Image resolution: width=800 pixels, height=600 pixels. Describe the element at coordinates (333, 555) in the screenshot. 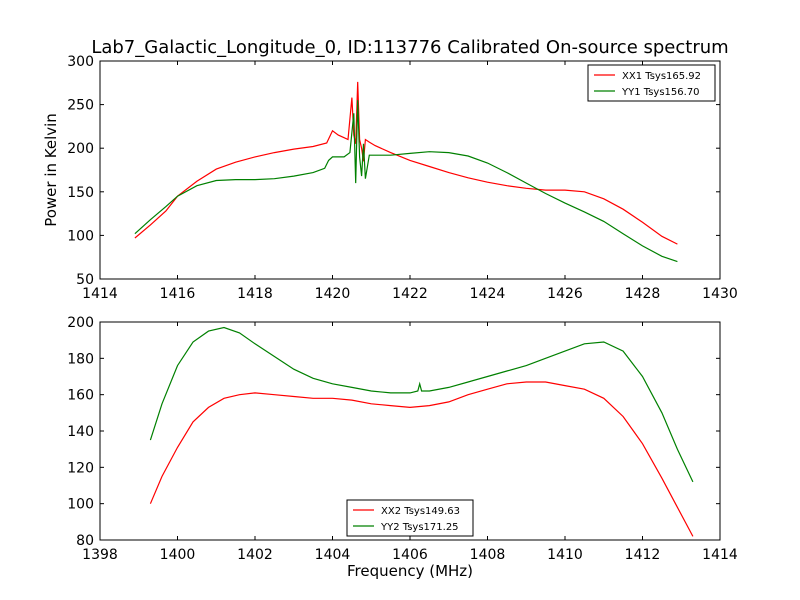

I see `x-tick-label: 1404` at that location.